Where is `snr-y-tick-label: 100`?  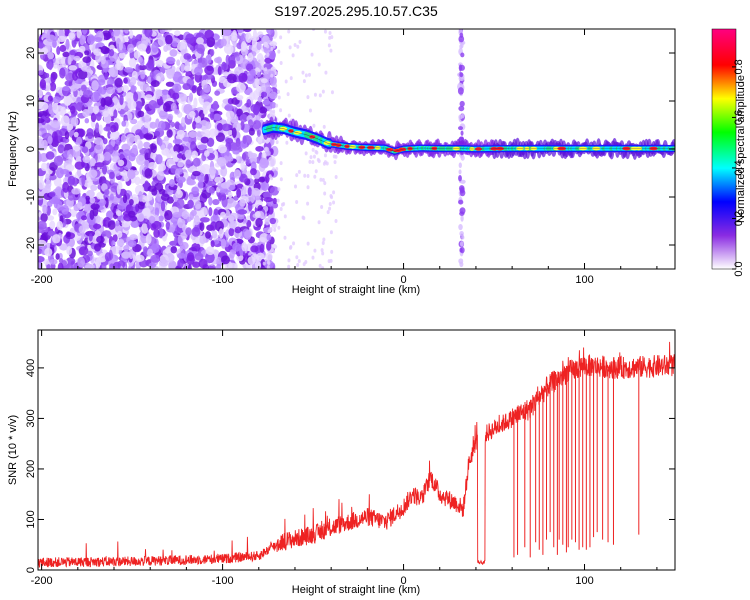
snr-y-tick-label: 100 is located at coordinates (31, 519).